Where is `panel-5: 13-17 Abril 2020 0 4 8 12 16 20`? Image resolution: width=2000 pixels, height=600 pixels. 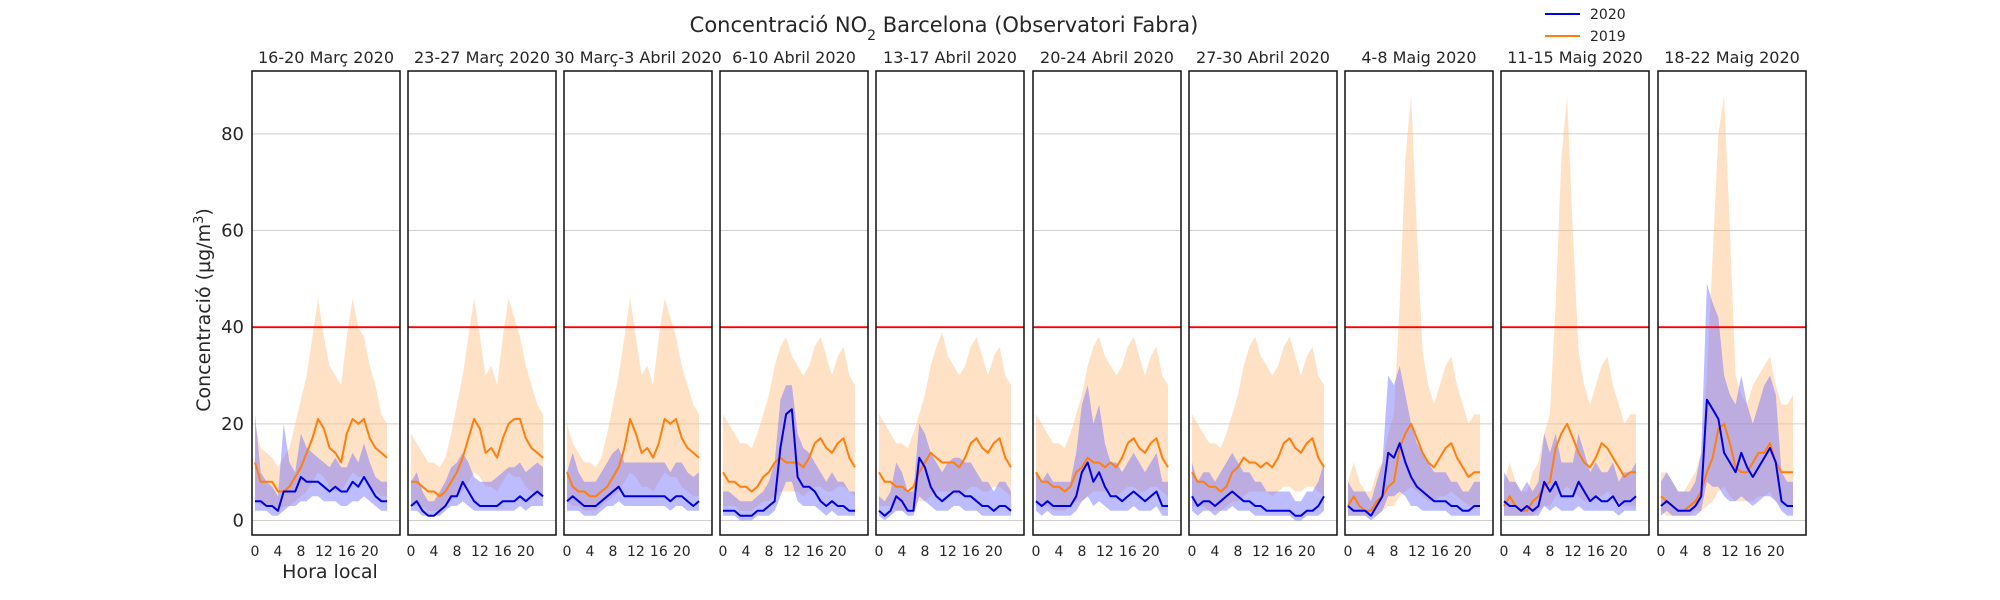
panel-5: 13-17 Abril 2020 0 4 8 12 16 20 is located at coordinates (950, 304).